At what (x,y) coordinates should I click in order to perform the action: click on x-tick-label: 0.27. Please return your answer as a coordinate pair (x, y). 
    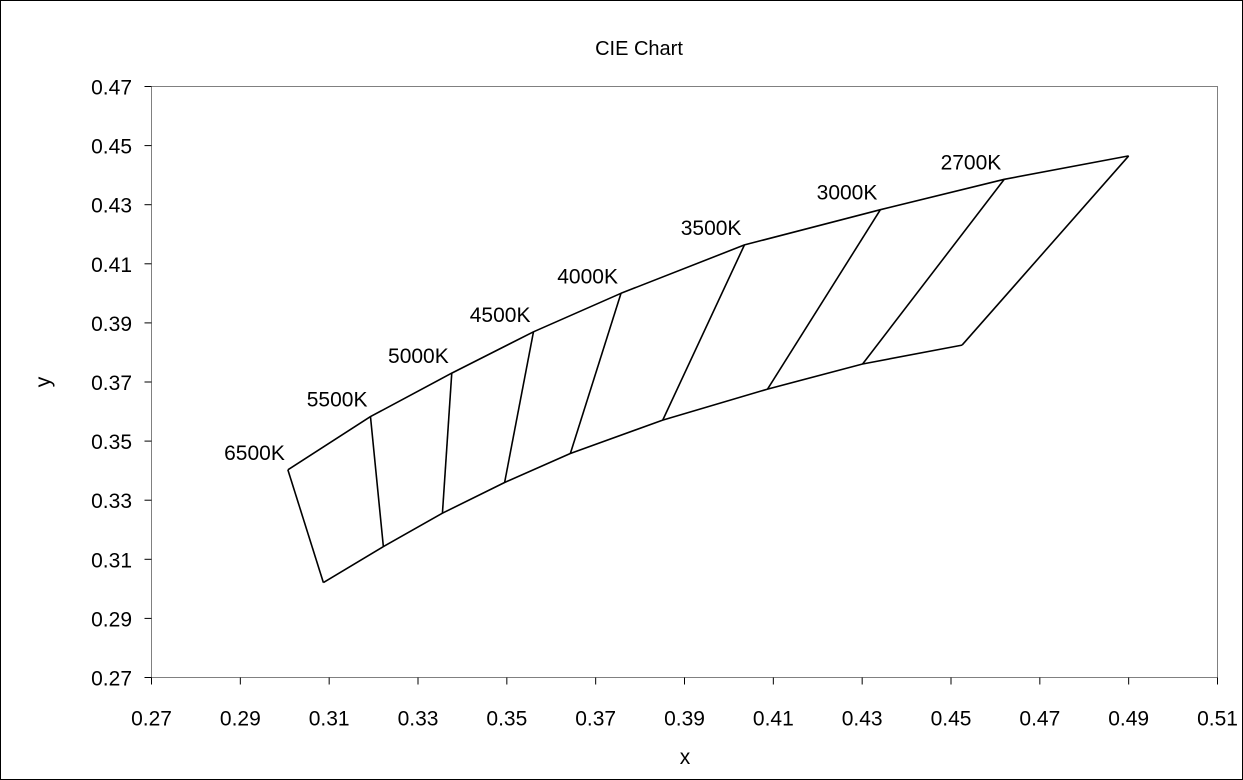
    Looking at the image, I should click on (151, 719).